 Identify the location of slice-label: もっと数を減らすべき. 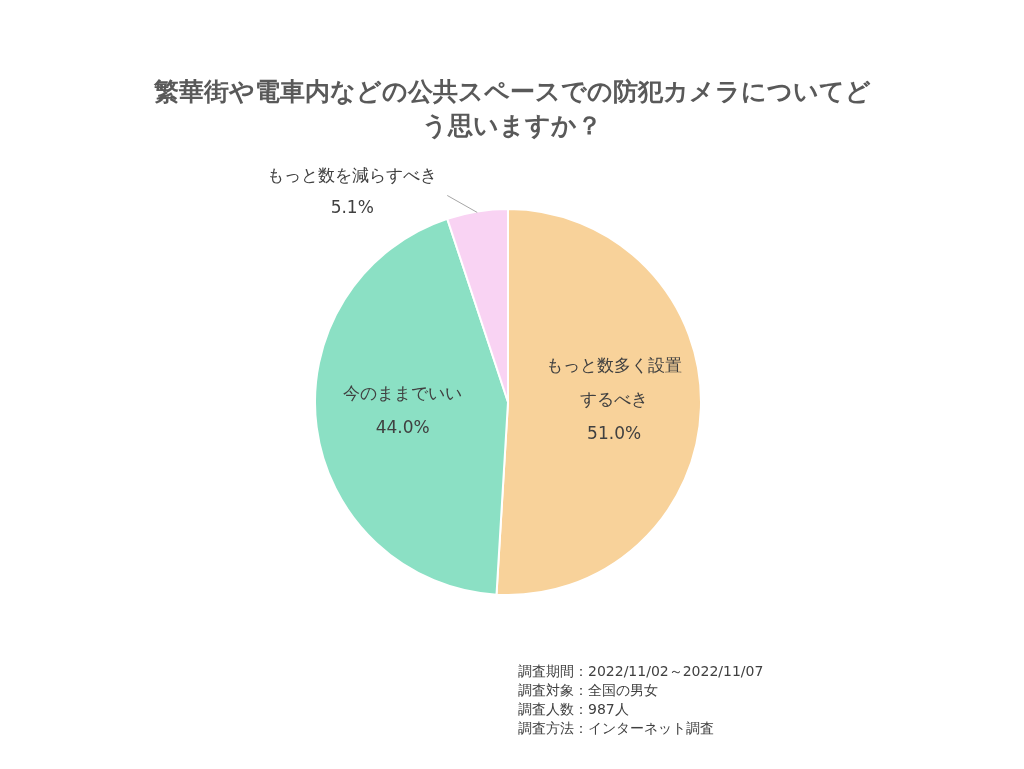
(352, 175).